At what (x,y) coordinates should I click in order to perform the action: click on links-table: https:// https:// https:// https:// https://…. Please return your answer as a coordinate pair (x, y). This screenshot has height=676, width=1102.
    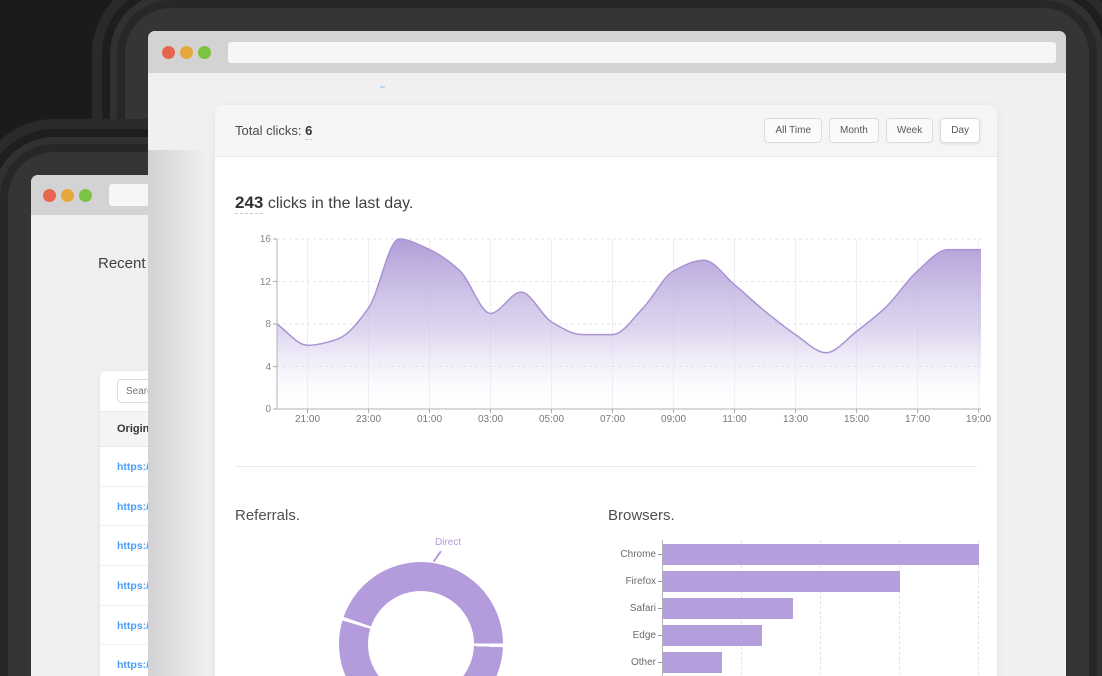
    Looking at the image, I should click on (124, 561).